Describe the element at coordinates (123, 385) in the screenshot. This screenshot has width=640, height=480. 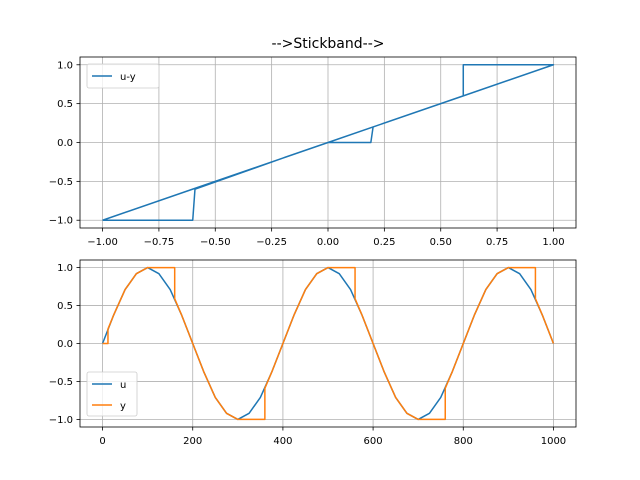
I see `legend-label-u: u` at that location.